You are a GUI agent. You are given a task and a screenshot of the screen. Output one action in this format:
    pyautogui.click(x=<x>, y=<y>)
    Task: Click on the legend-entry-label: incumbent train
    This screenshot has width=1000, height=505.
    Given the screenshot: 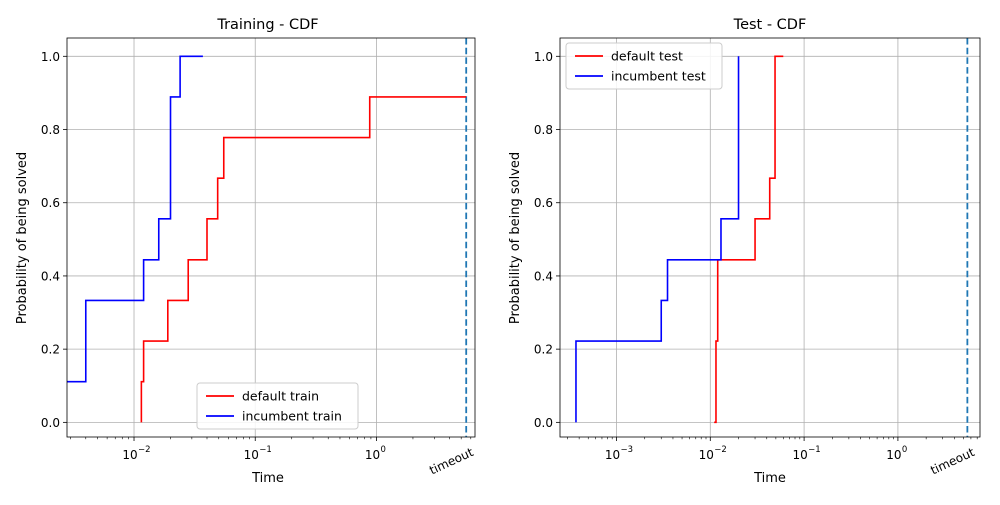 What is the action you would take?
    pyautogui.click(x=292, y=416)
    